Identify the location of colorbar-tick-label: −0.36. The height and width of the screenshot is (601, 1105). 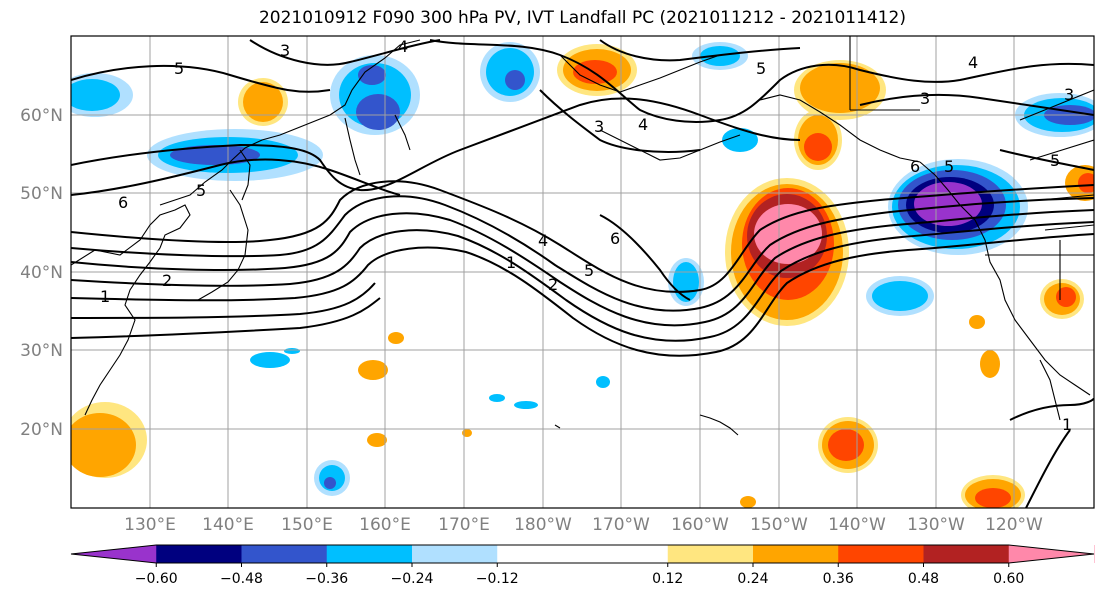
(326, 579).